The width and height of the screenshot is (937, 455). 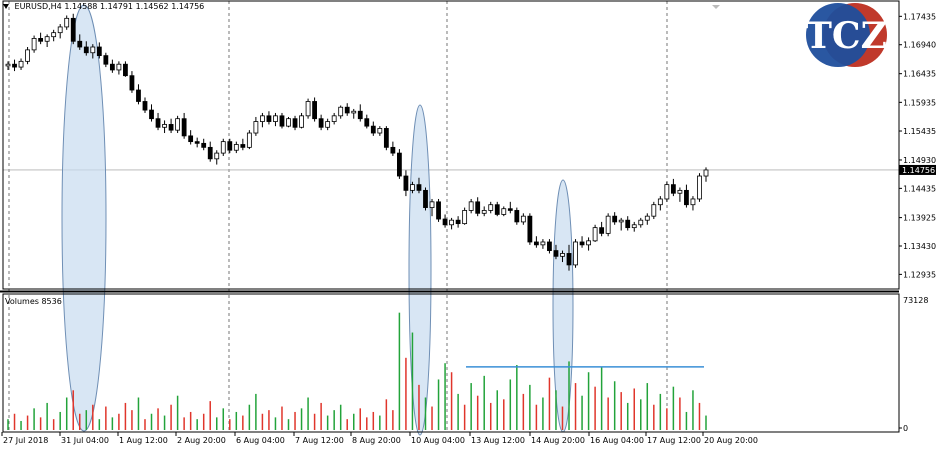 I want to click on time-tick-label: 1 Aug 12:00, so click(x=143, y=440).